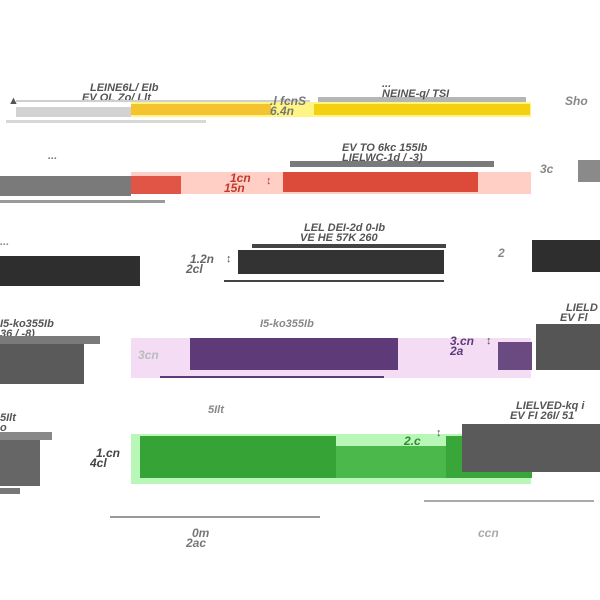 Image resolution: width=600 pixels, height=600 pixels. Describe the element at coordinates (380, 182) in the screenshot. I see `row-2-bar-right` at that location.